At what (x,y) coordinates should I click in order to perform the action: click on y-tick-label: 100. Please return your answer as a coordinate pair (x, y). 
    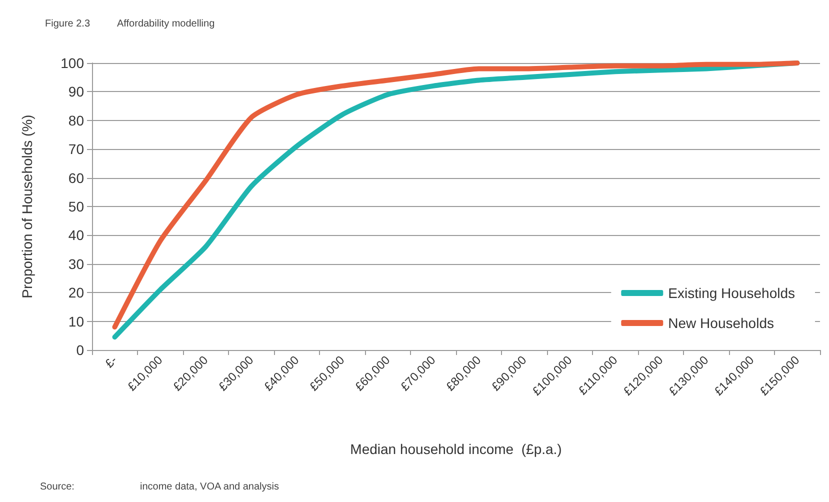
    Looking at the image, I should click on (72, 63).